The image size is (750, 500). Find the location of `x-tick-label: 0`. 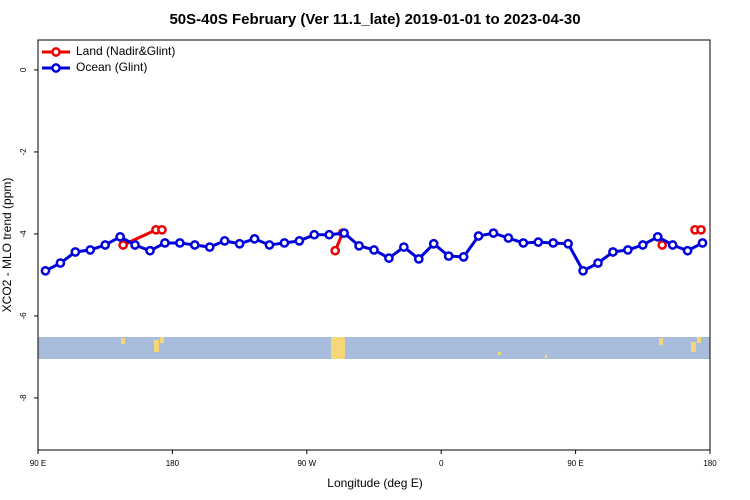

x-tick-label: 0 is located at coordinates (441, 463).